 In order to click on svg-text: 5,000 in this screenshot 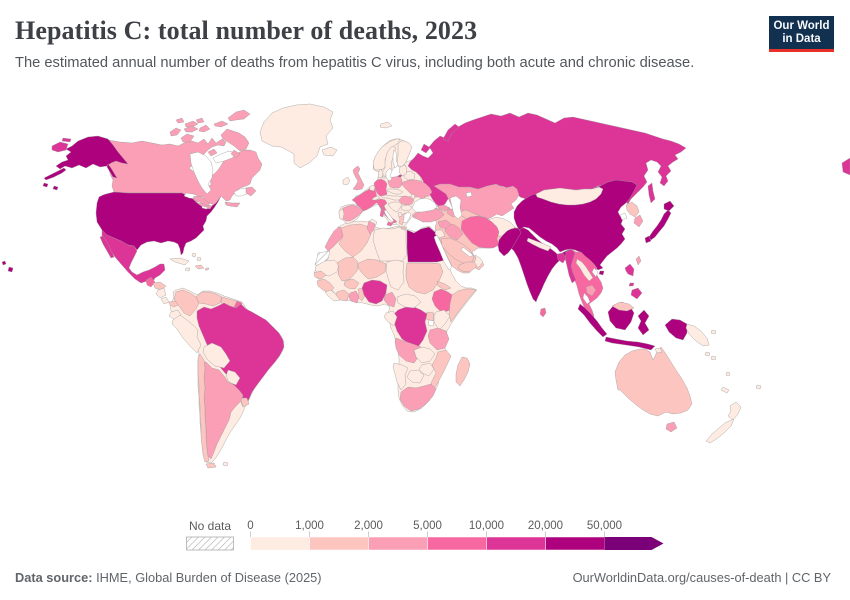, I will do `click(427, 526)`.